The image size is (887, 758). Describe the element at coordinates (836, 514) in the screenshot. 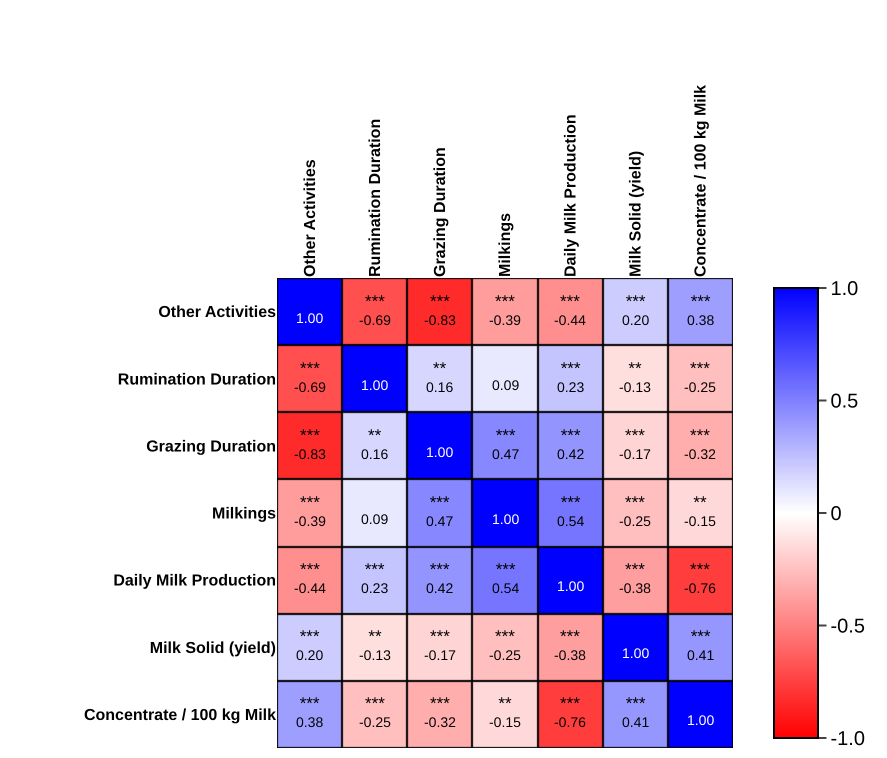

I see `color-bar-label: 0` at that location.